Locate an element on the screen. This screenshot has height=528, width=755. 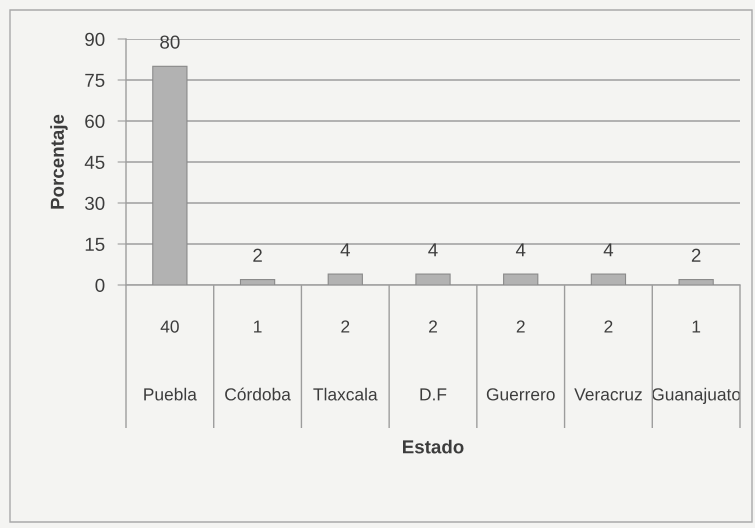
y-tick-label: 60 is located at coordinates (94, 121).